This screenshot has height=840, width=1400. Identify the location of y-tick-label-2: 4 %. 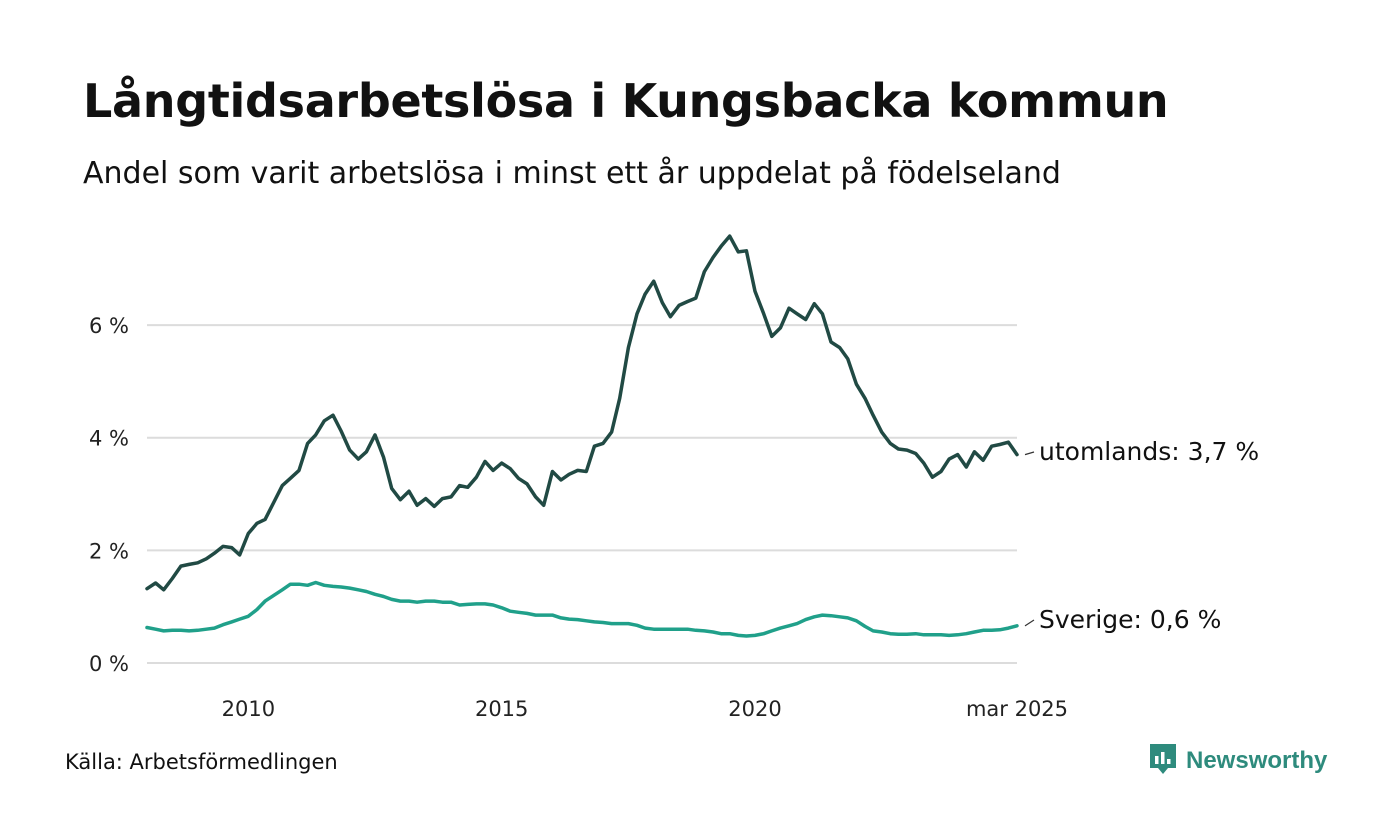
(109, 439).